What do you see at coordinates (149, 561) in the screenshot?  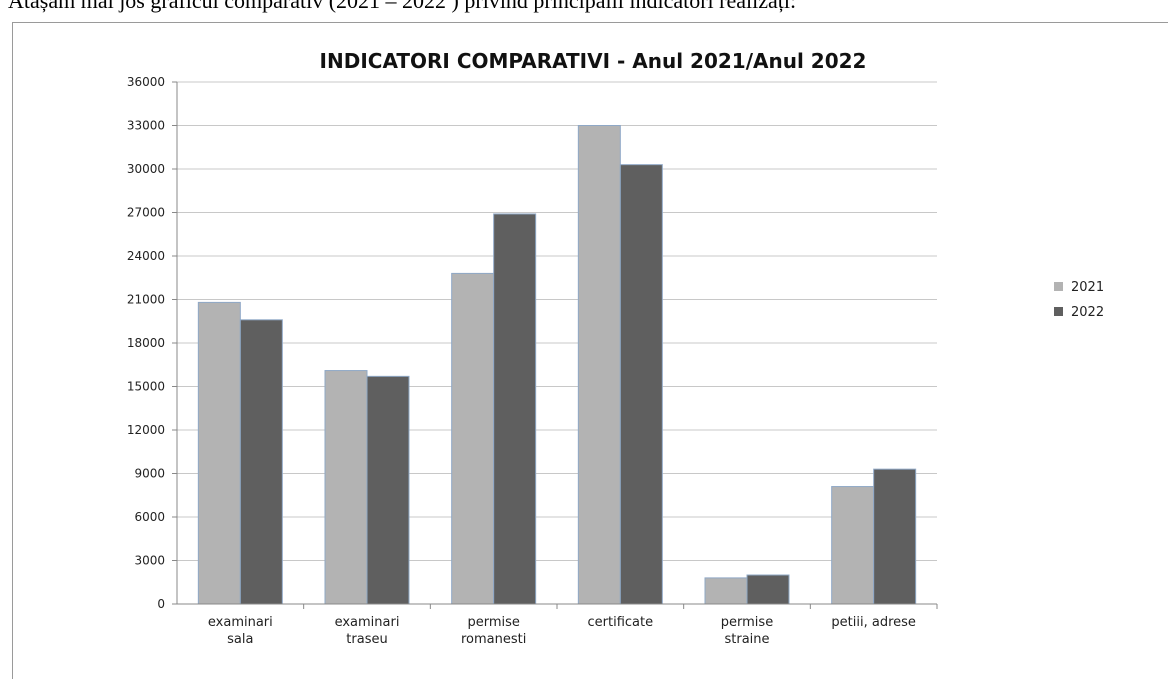 I see `y-tick-label: 3000` at bounding box center [149, 561].